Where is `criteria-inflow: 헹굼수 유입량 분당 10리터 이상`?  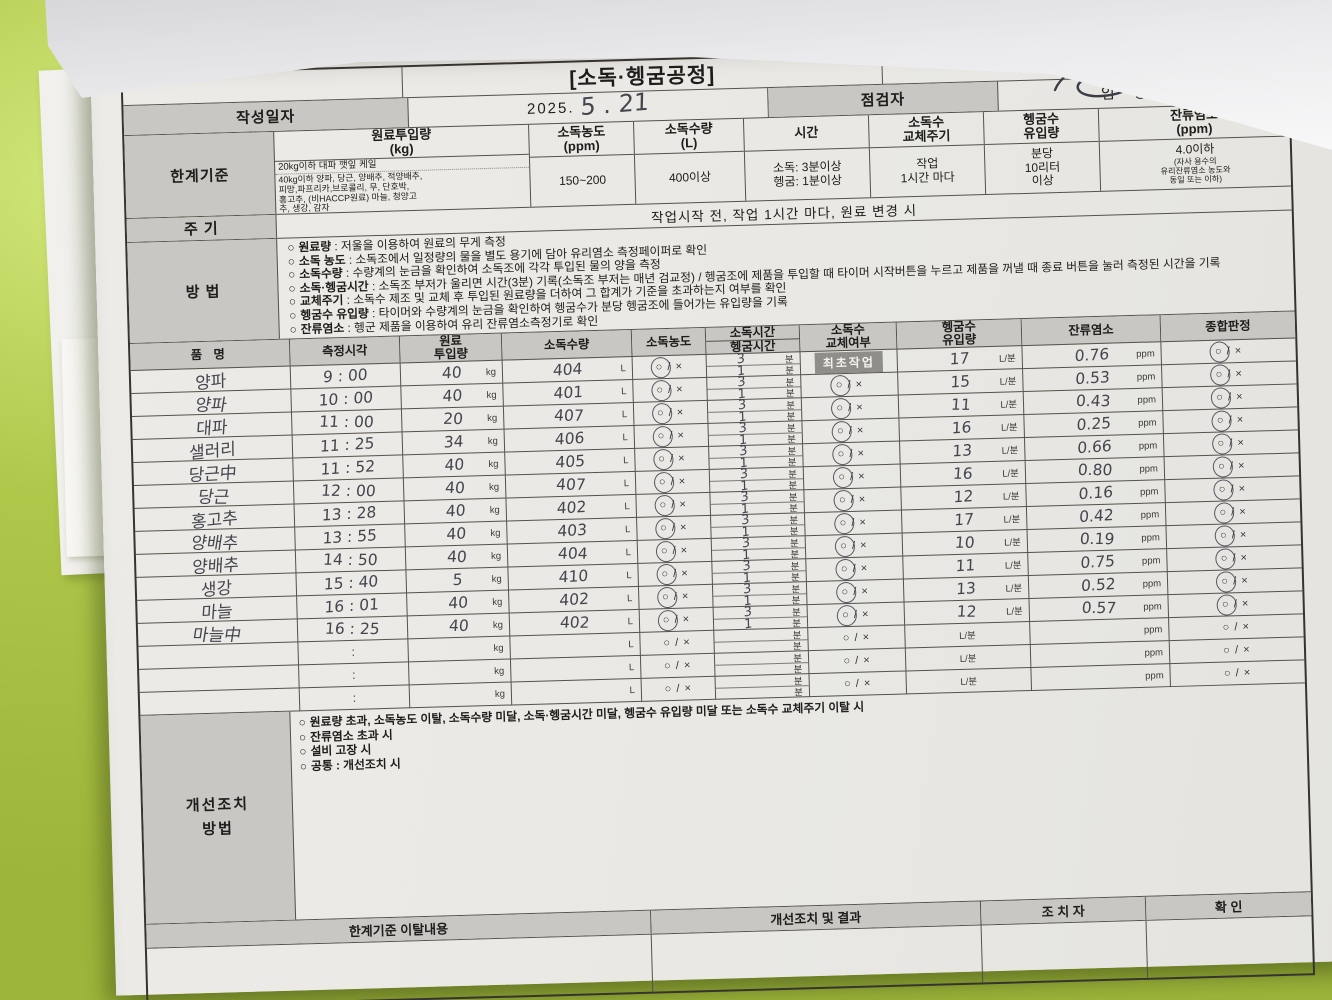
criteria-inflow: 헹굼수 유입량 분당 10리터 이상 is located at coordinates (1042, 151).